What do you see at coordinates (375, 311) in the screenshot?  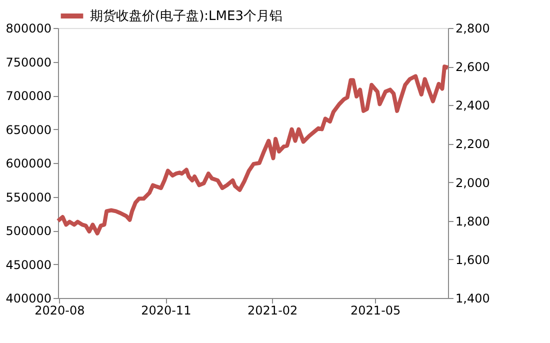 I see `x-tick-label: 2021-05` at bounding box center [375, 311].